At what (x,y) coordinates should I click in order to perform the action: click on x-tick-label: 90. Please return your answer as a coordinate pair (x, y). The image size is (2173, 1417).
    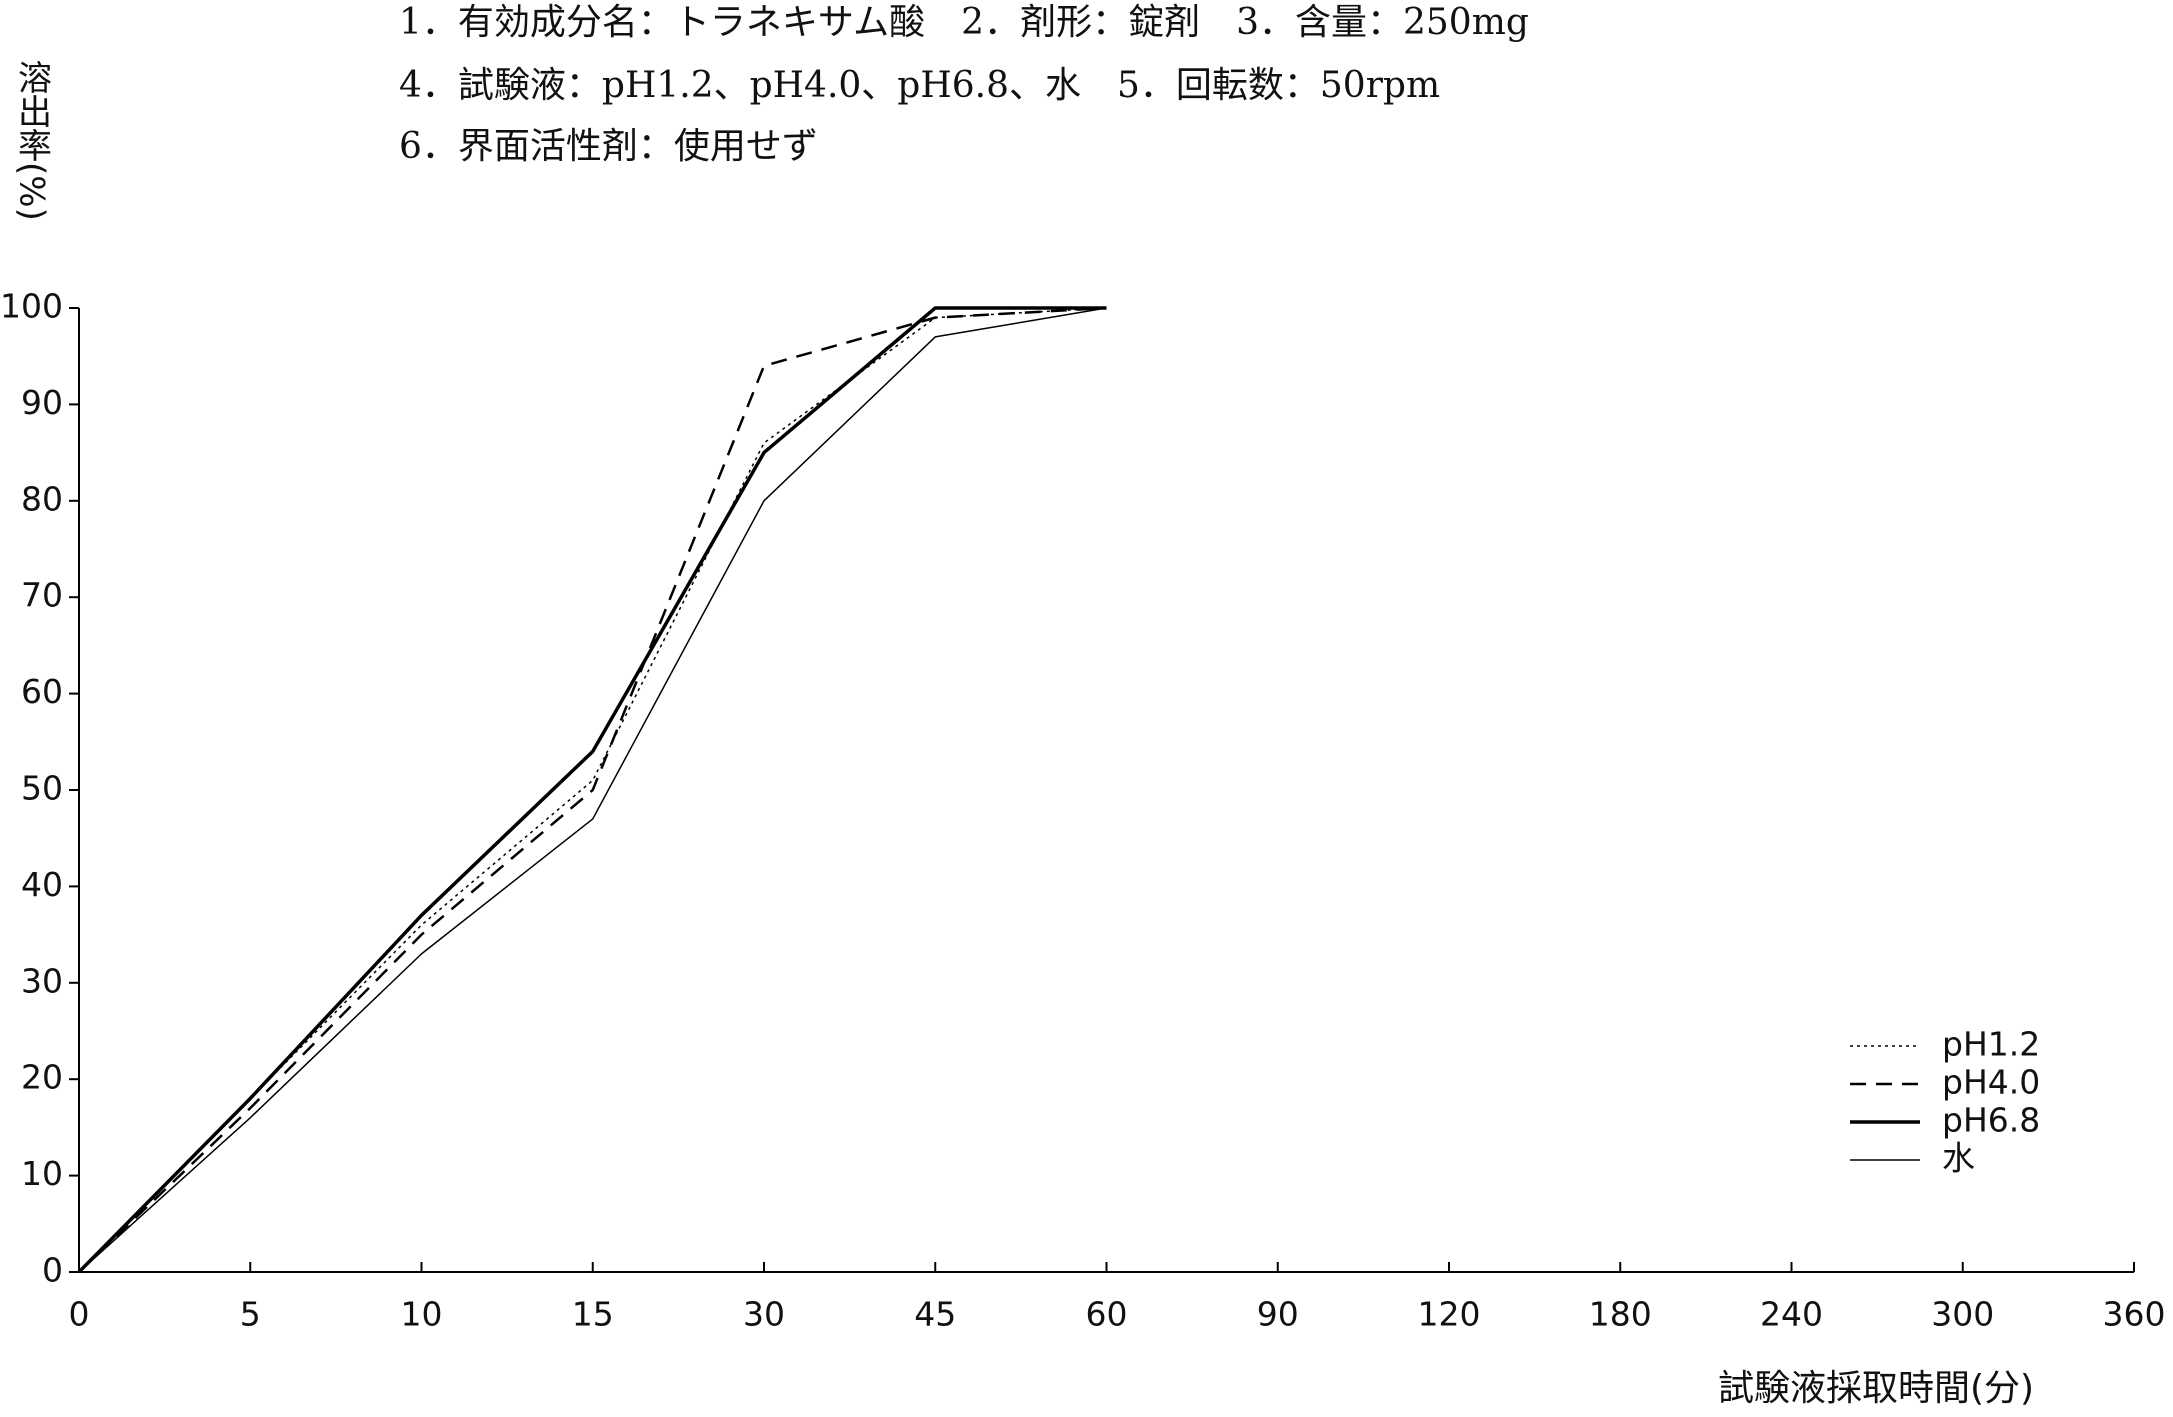
    Looking at the image, I should click on (1278, 1314).